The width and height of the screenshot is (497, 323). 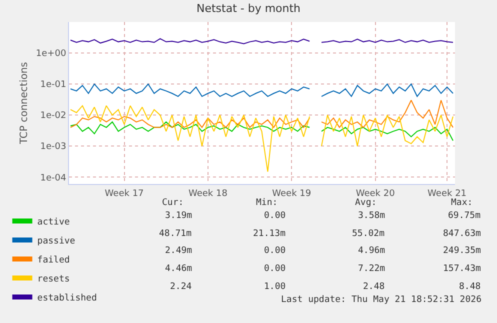 I want to click on text: Cur:, so click(x=173, y=203).